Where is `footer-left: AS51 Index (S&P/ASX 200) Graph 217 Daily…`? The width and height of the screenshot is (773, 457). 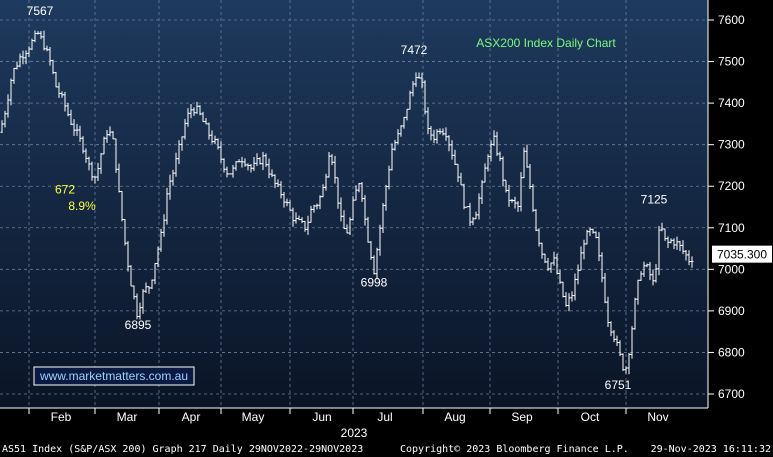
footer-left: AS51 Index (S&P/ASX 200) Graph 217 Daily… is located at coordinates (182, 449).